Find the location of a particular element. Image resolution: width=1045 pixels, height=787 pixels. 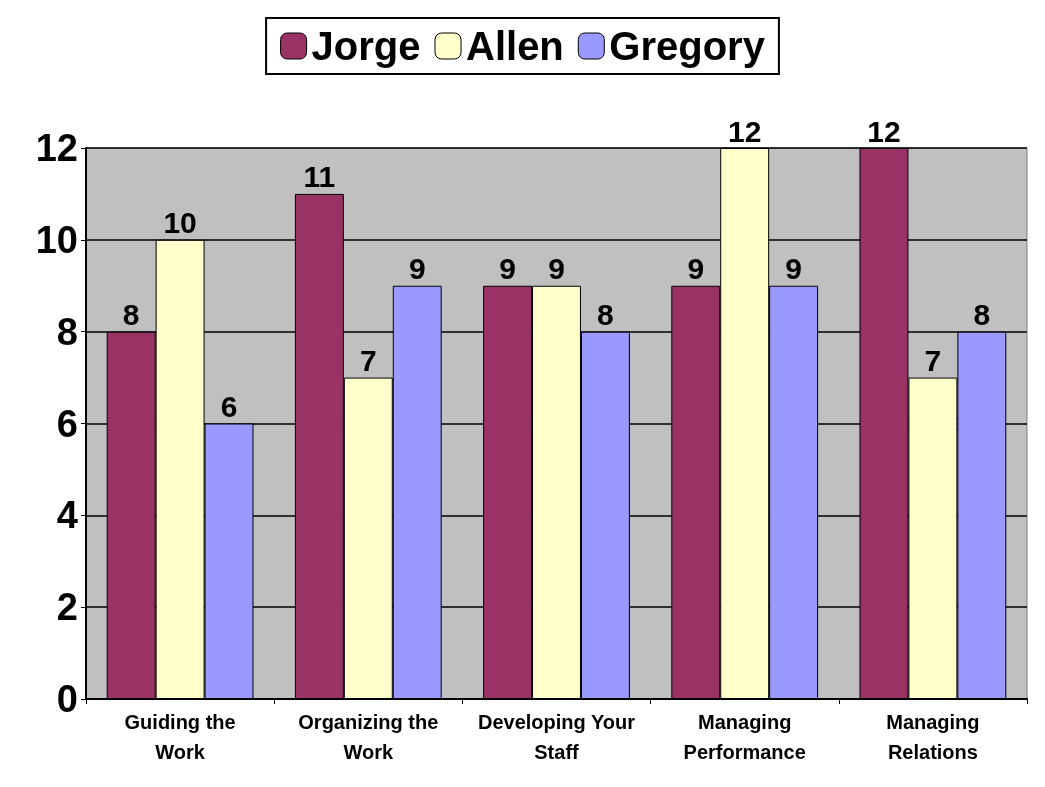

x-tick-label: Guiding the Work is located at coordinates (180, 737).